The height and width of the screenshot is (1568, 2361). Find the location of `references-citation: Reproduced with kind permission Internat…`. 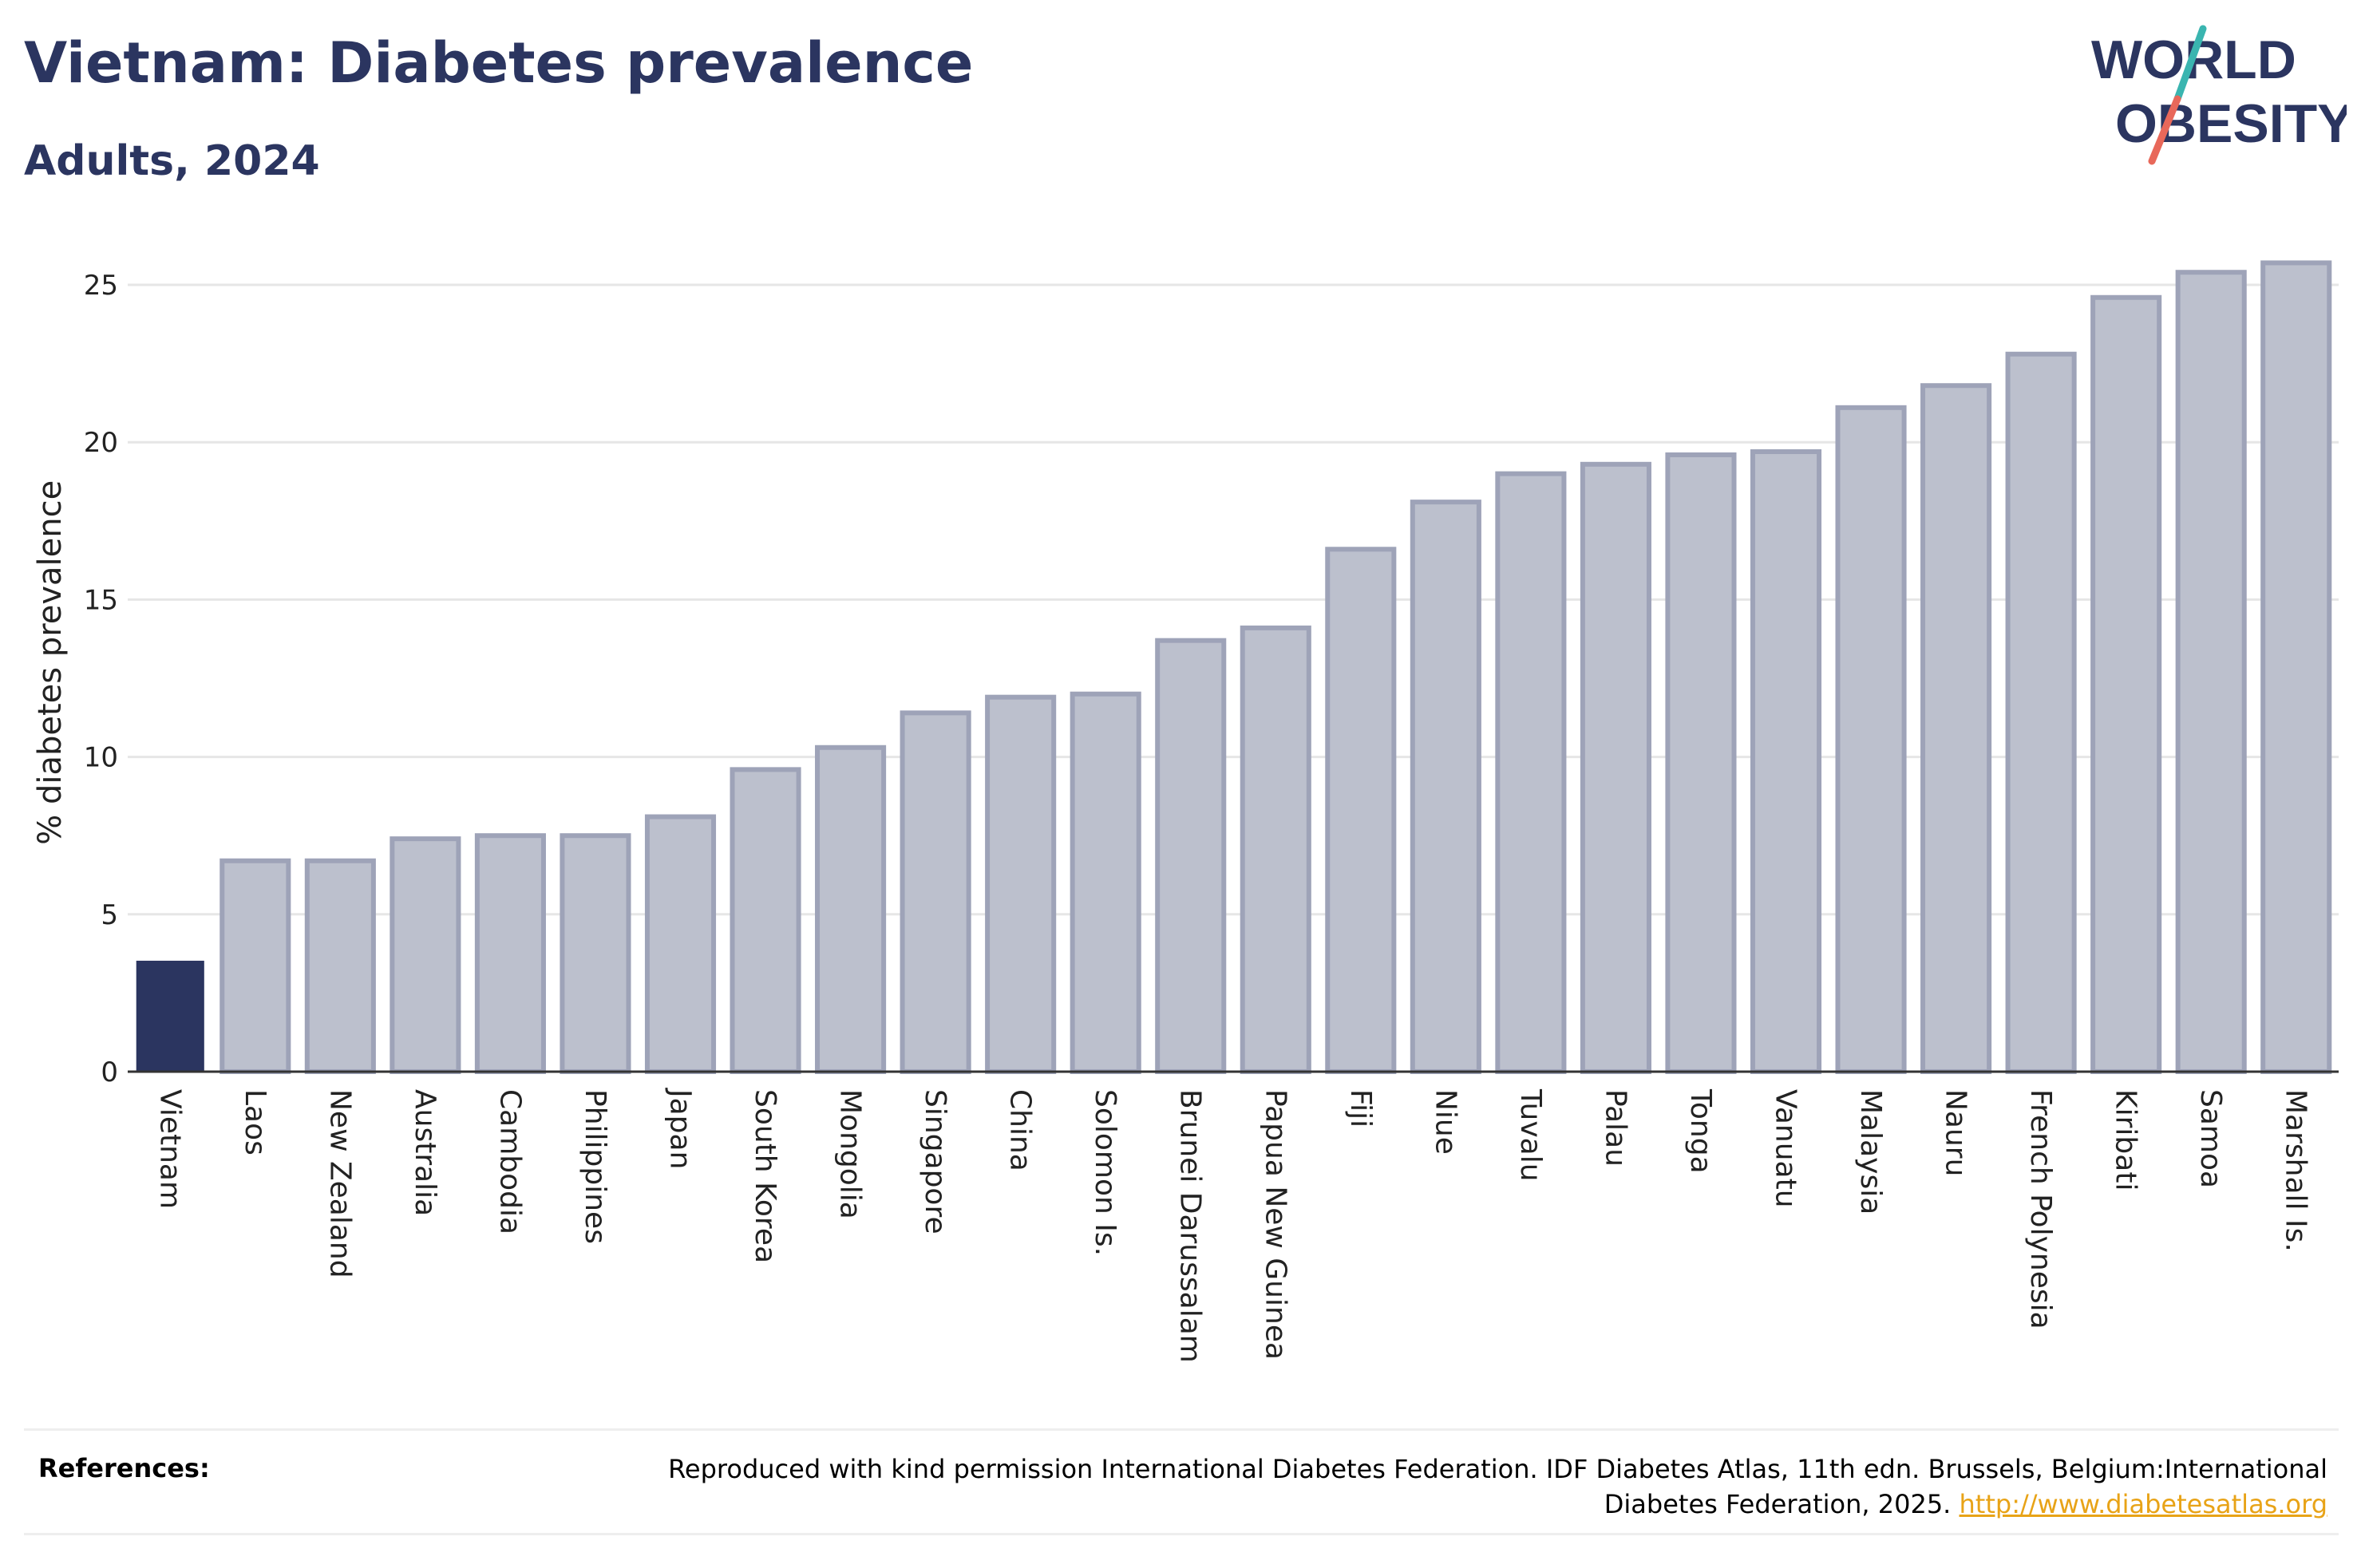

references-citation: Reproduced with kind permission Internat… is located at coordinates (1497, 1486).